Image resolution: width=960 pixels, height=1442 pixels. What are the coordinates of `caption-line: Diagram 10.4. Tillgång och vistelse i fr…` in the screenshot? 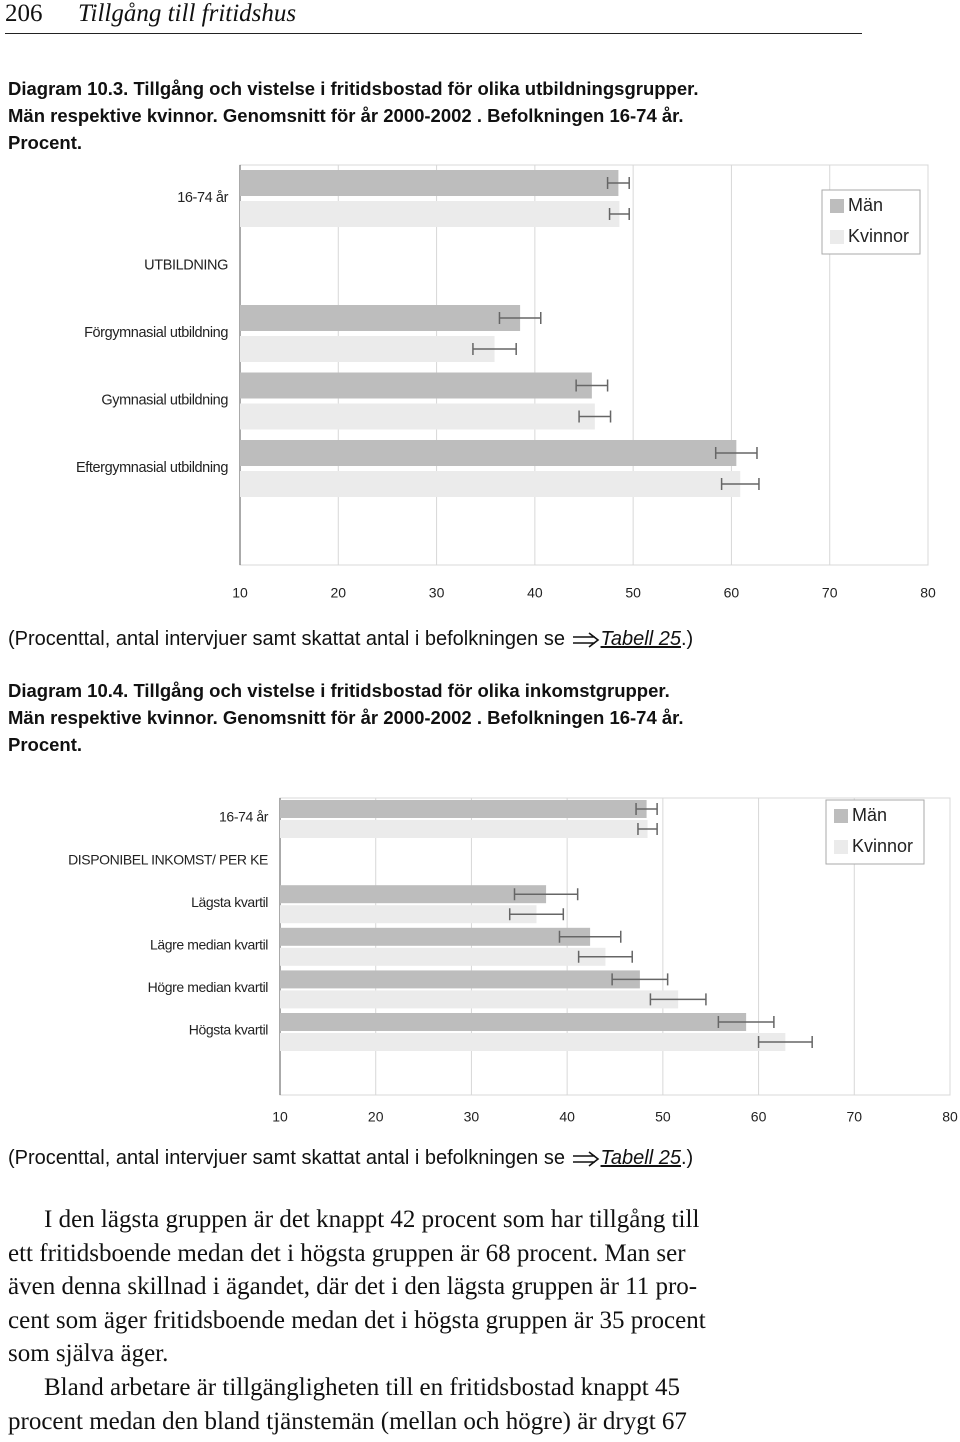 It's located at (339, 690).